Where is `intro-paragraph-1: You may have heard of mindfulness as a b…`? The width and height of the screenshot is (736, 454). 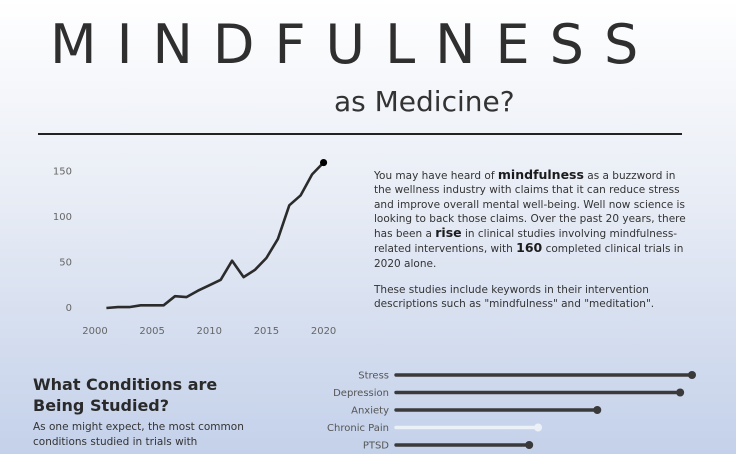
intro-paragraph-1: You may have heard of mindfulness as a b… is located at coordinates (534, 219).